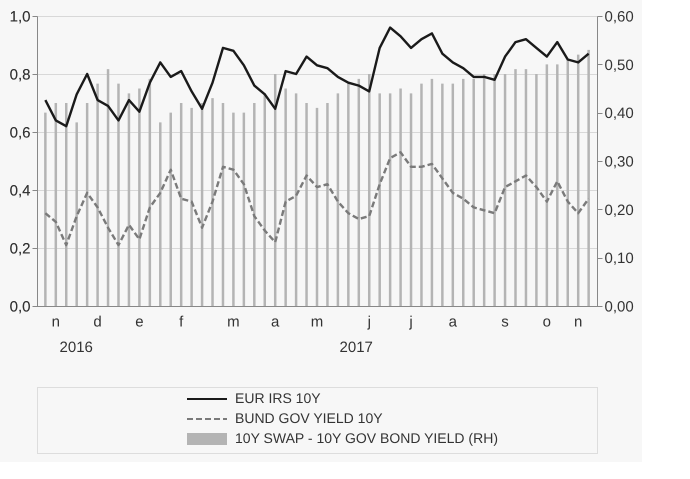 The width and height of the screenshot is (690, 479). What do you see at coordinates (619, 65) in the screenshot?
I see `y2-tick-label: 0,50` at bounding box center [619, 65].